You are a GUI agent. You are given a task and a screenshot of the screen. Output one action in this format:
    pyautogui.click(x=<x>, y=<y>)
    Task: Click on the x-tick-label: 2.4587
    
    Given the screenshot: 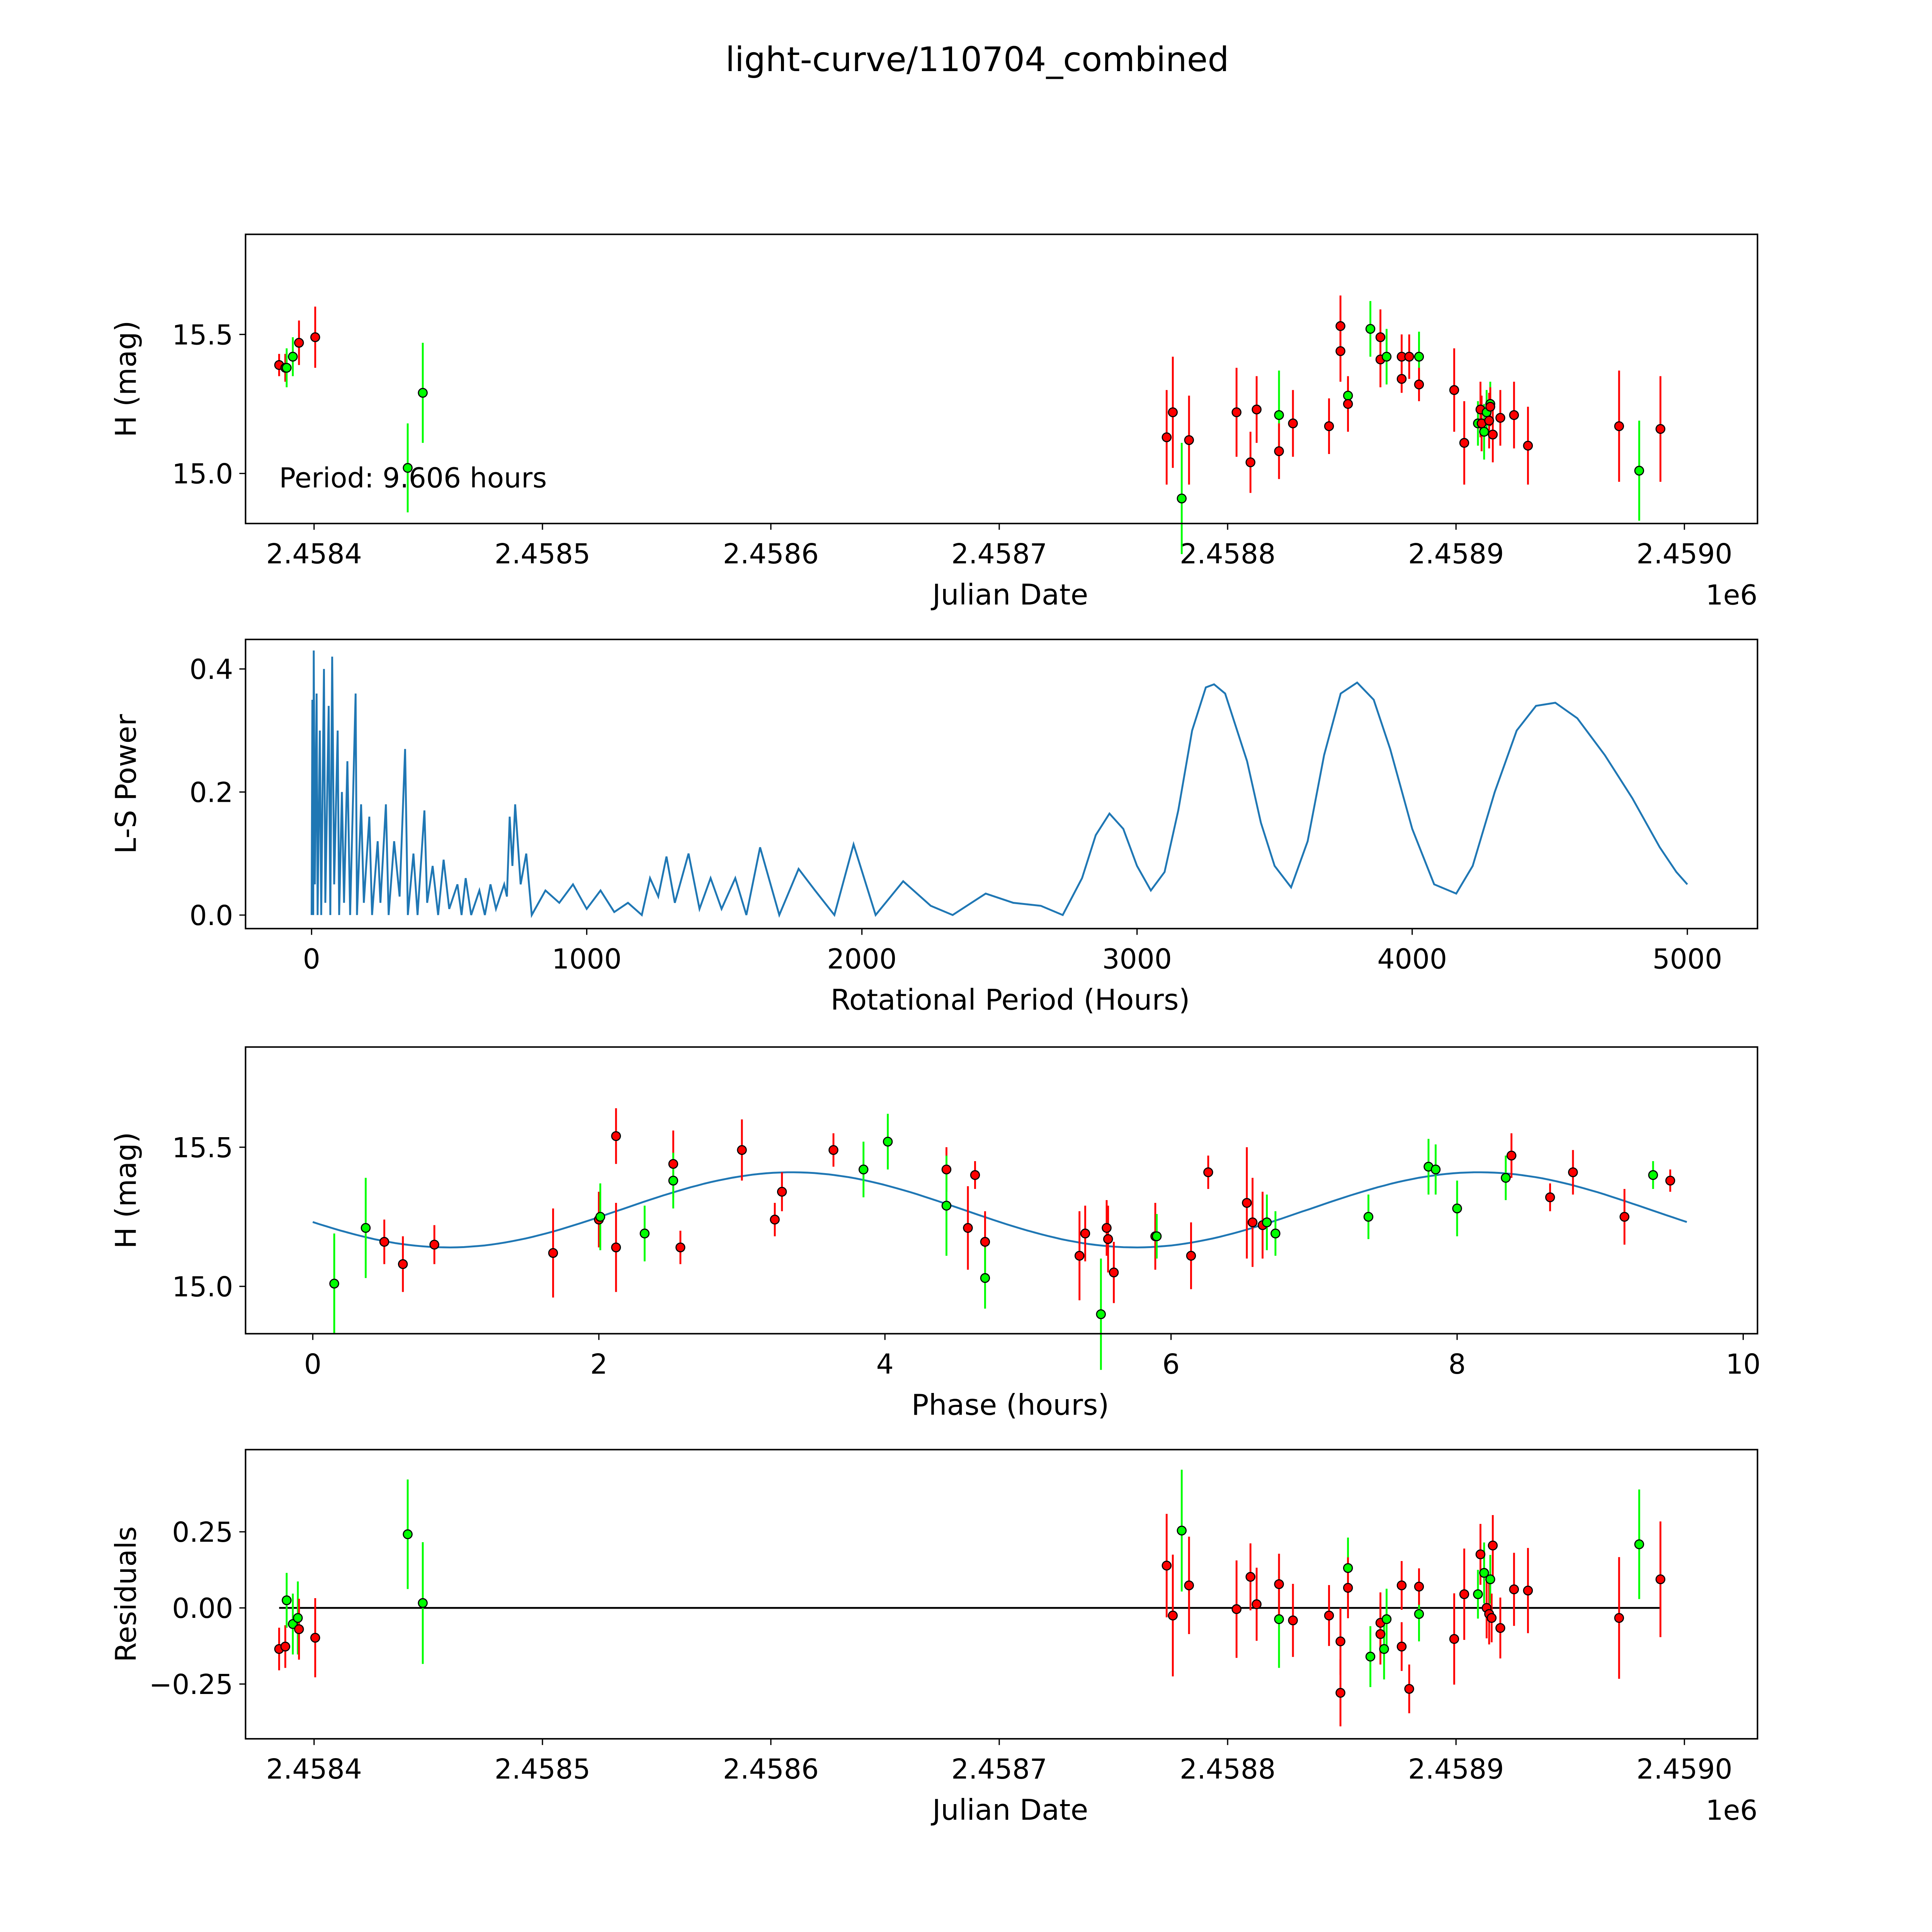 What is the action you would take?
    pyautogui.click(x=999, y=554)
    